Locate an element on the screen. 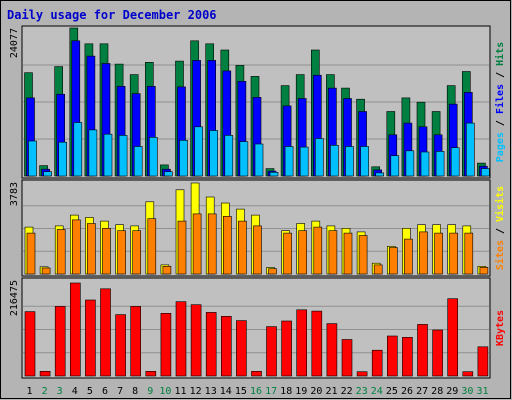  x-tick-label: 5 is located at coordinates (90, 391).